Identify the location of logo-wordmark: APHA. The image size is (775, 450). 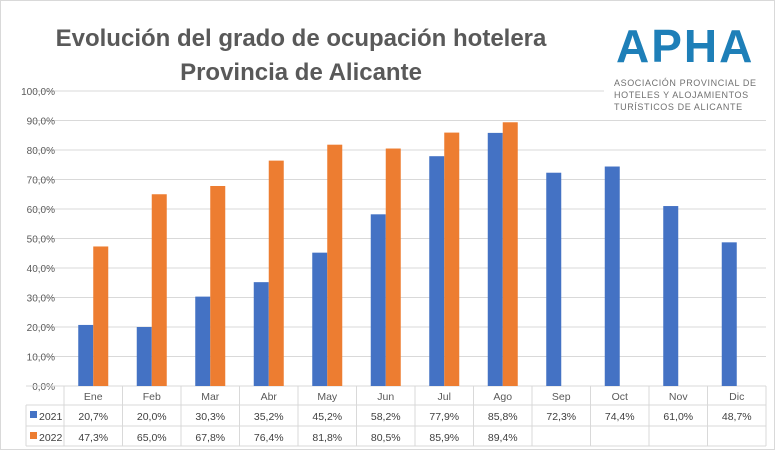
(685, 46).